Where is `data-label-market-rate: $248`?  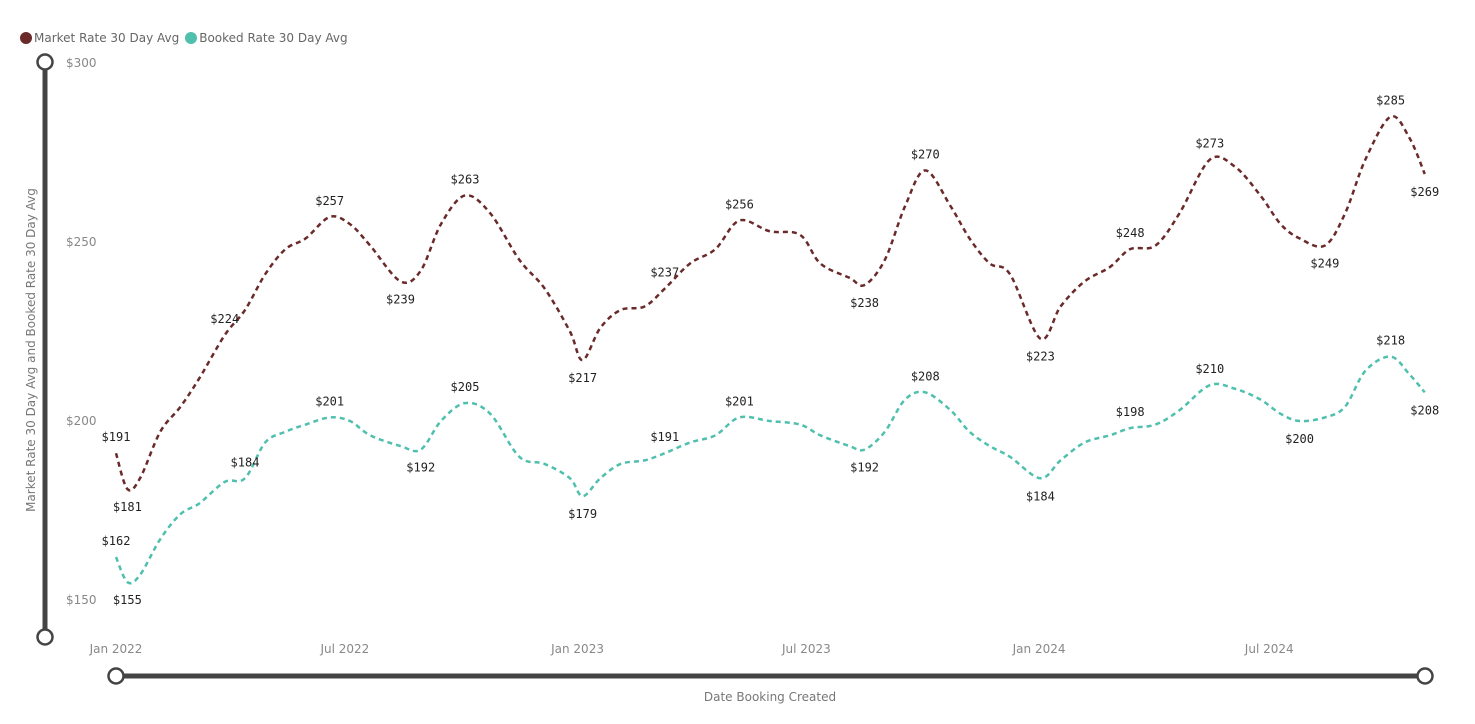 data-label-market-rate: $248 is located at coordinates (1130, 233).